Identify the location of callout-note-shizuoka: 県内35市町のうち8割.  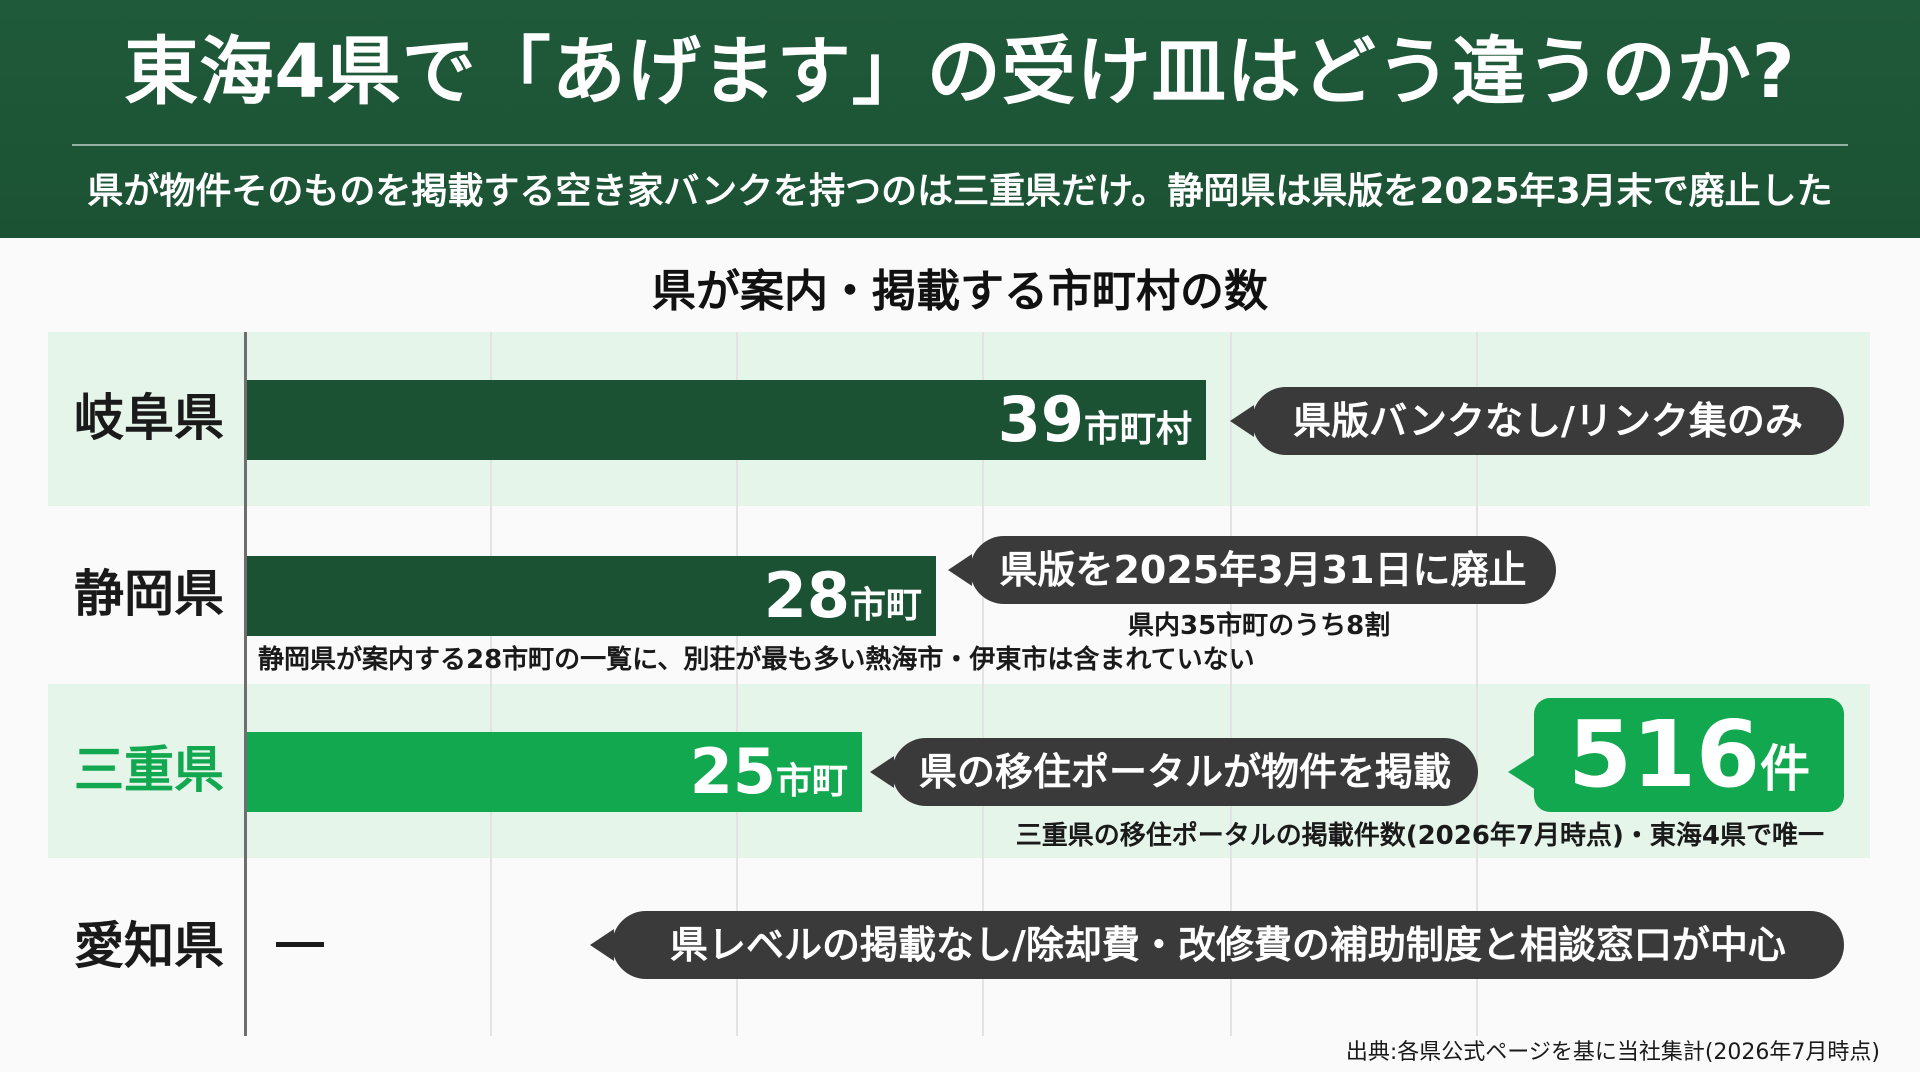
(1259, 626).